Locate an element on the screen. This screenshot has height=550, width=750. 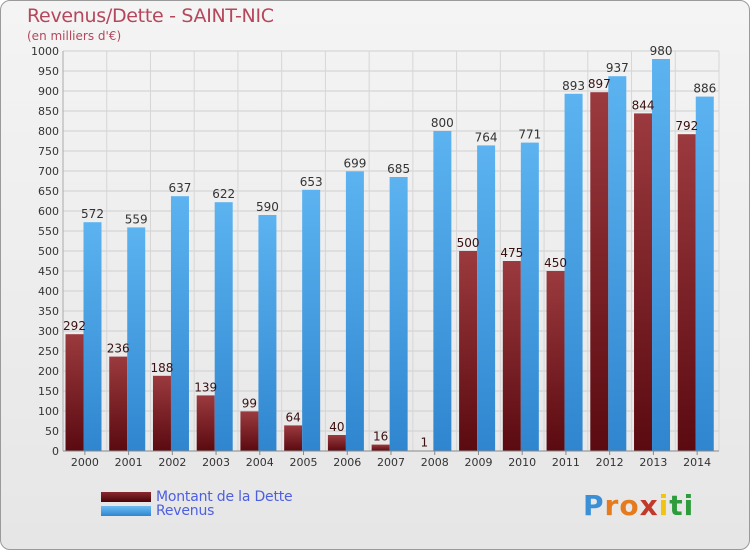
y-tick-label: 50 is located at coordinates (52, 431).